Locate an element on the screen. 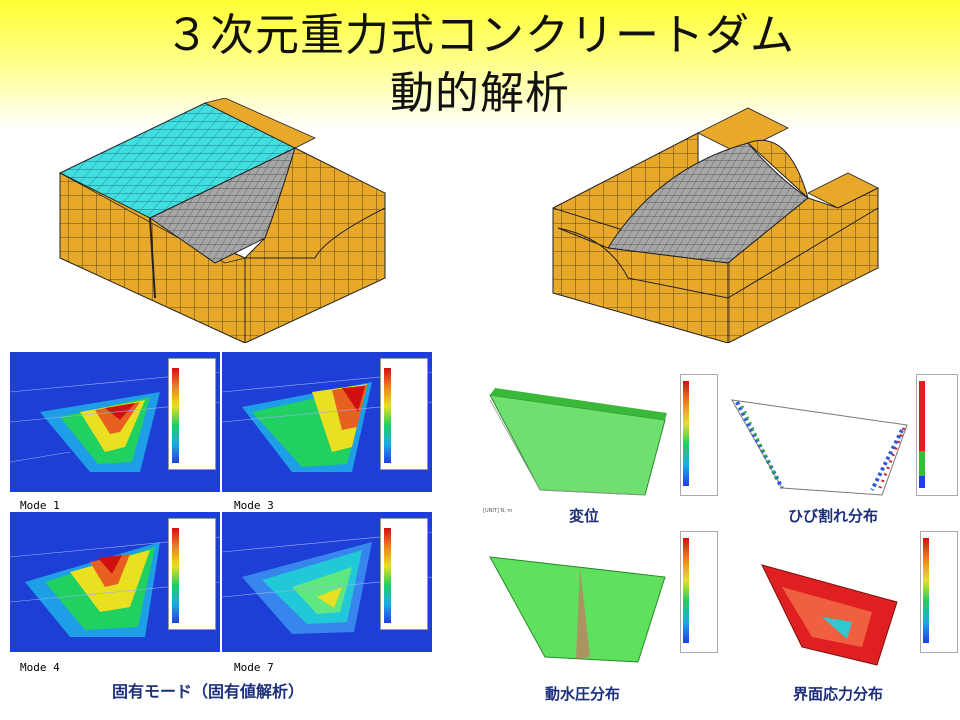 The image size is (960, 720). interface-plot is located at coordinates (841, 602).